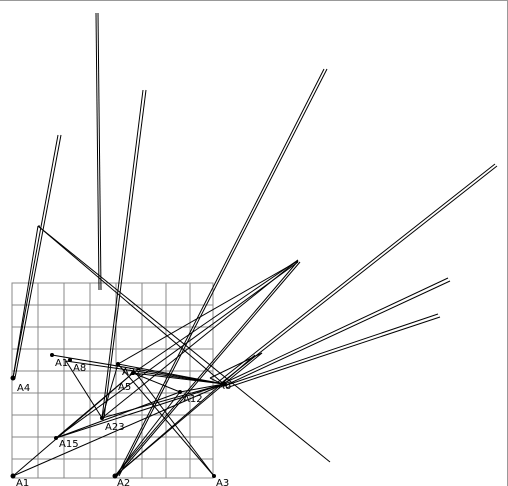  What do you see at coordinates (193, 399) in the screenshot?
I see `label-a12: A12` at bounding box center [193, 399].